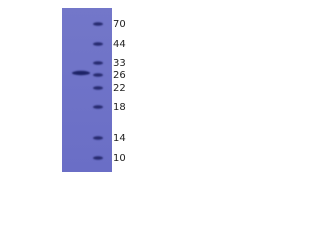  I want to click on sample-band, so click(81, 73).